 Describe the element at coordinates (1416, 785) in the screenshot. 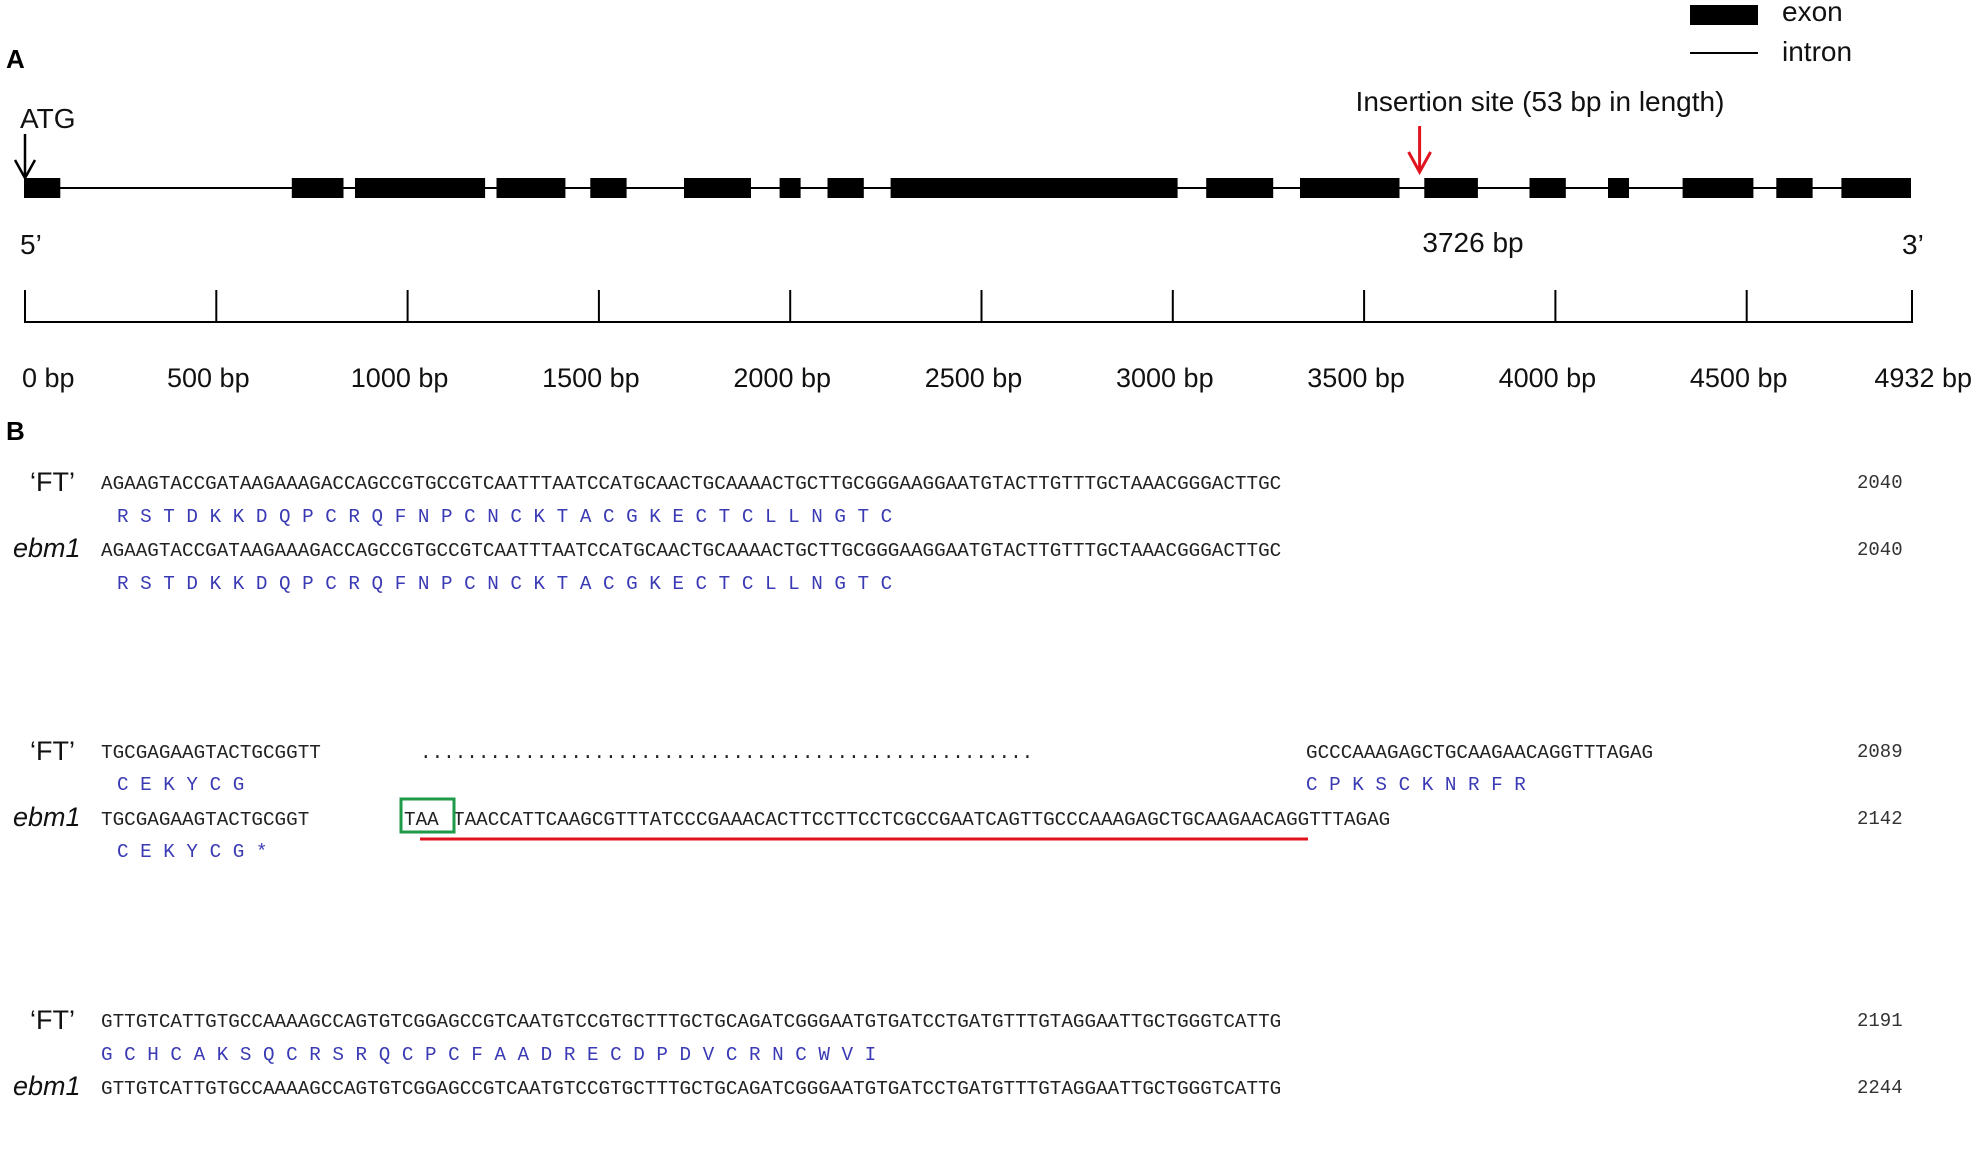

I see `ft-amino-acid-translation-continued: C P K S C K N R F R` at that location.